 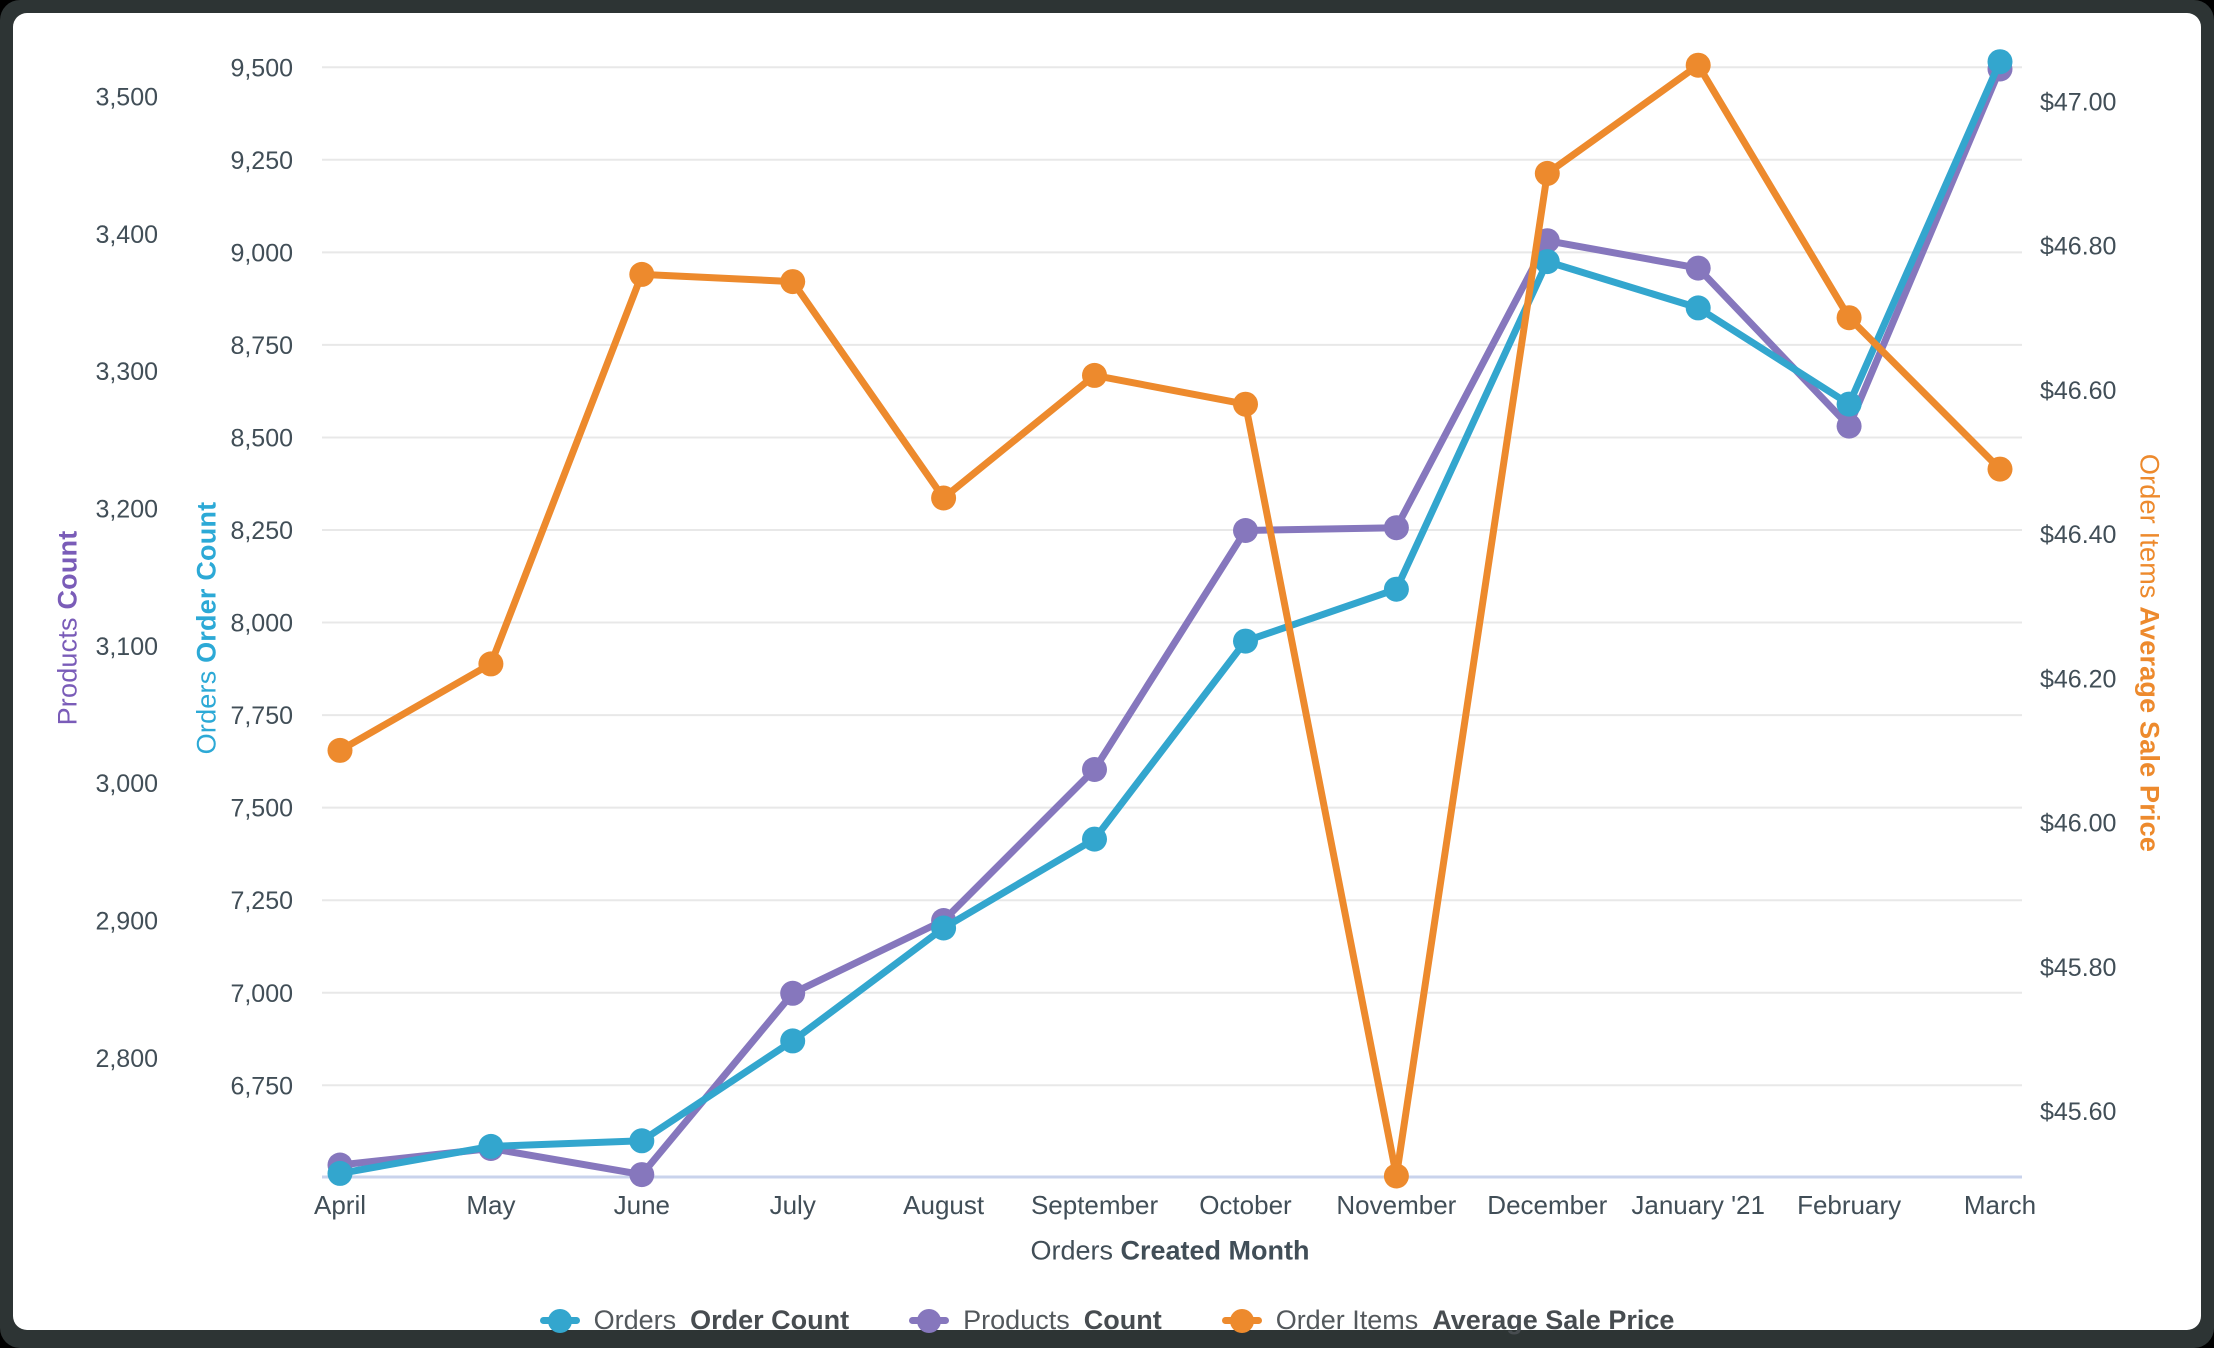 What do you see at coordinates (261, 994) in the screenshot?
I see `orders-axis-tick-label: 7,000` at bounding box center [261, 994].